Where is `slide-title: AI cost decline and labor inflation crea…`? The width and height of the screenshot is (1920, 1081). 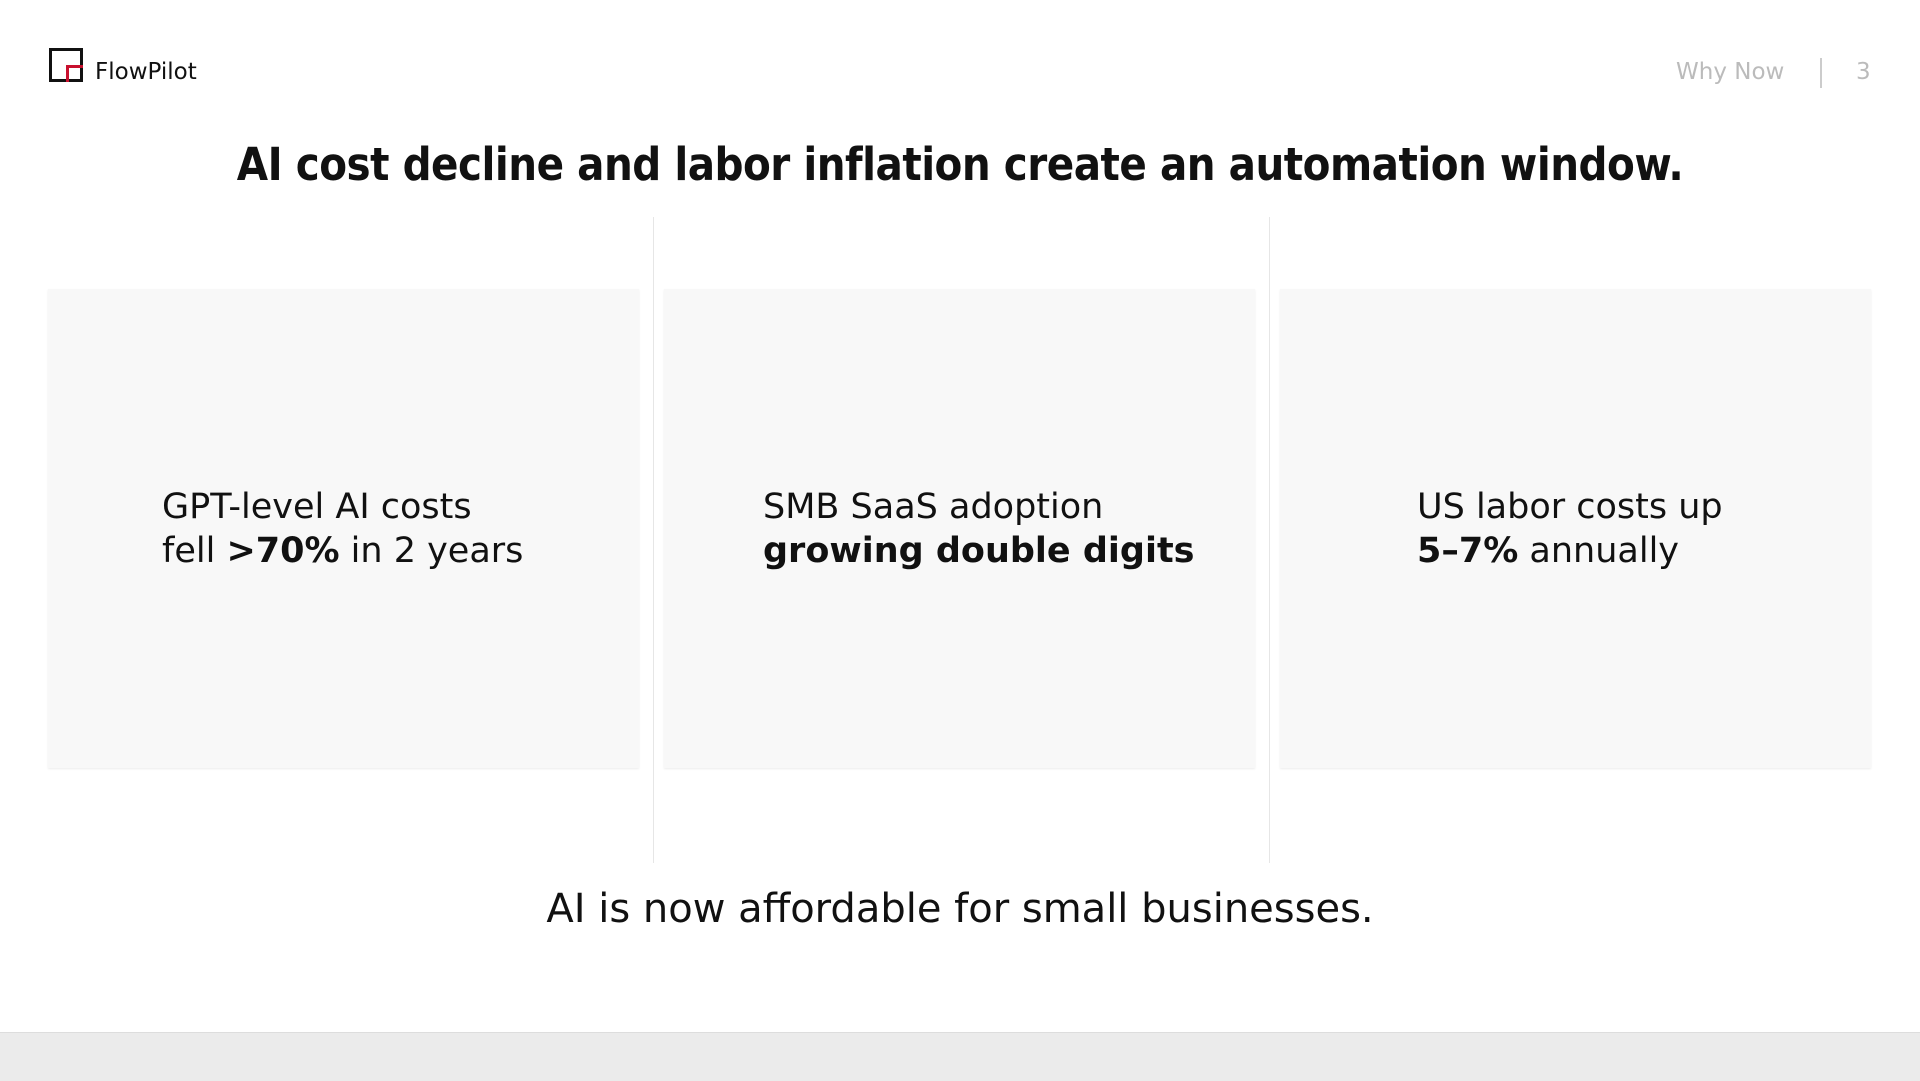 slide-title: AI cost decline and labor inflation crea… is located at coordinates (960, 164).